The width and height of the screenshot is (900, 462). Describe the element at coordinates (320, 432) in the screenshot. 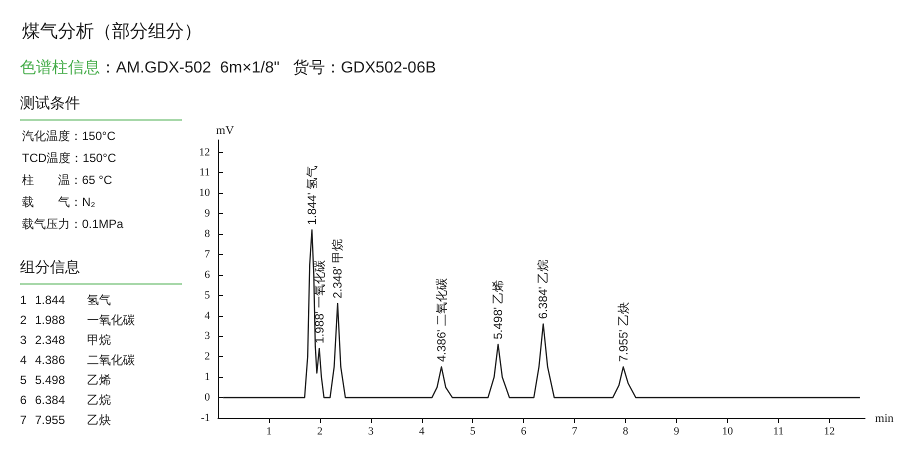

I see `x-tick-label: 2` at that location.